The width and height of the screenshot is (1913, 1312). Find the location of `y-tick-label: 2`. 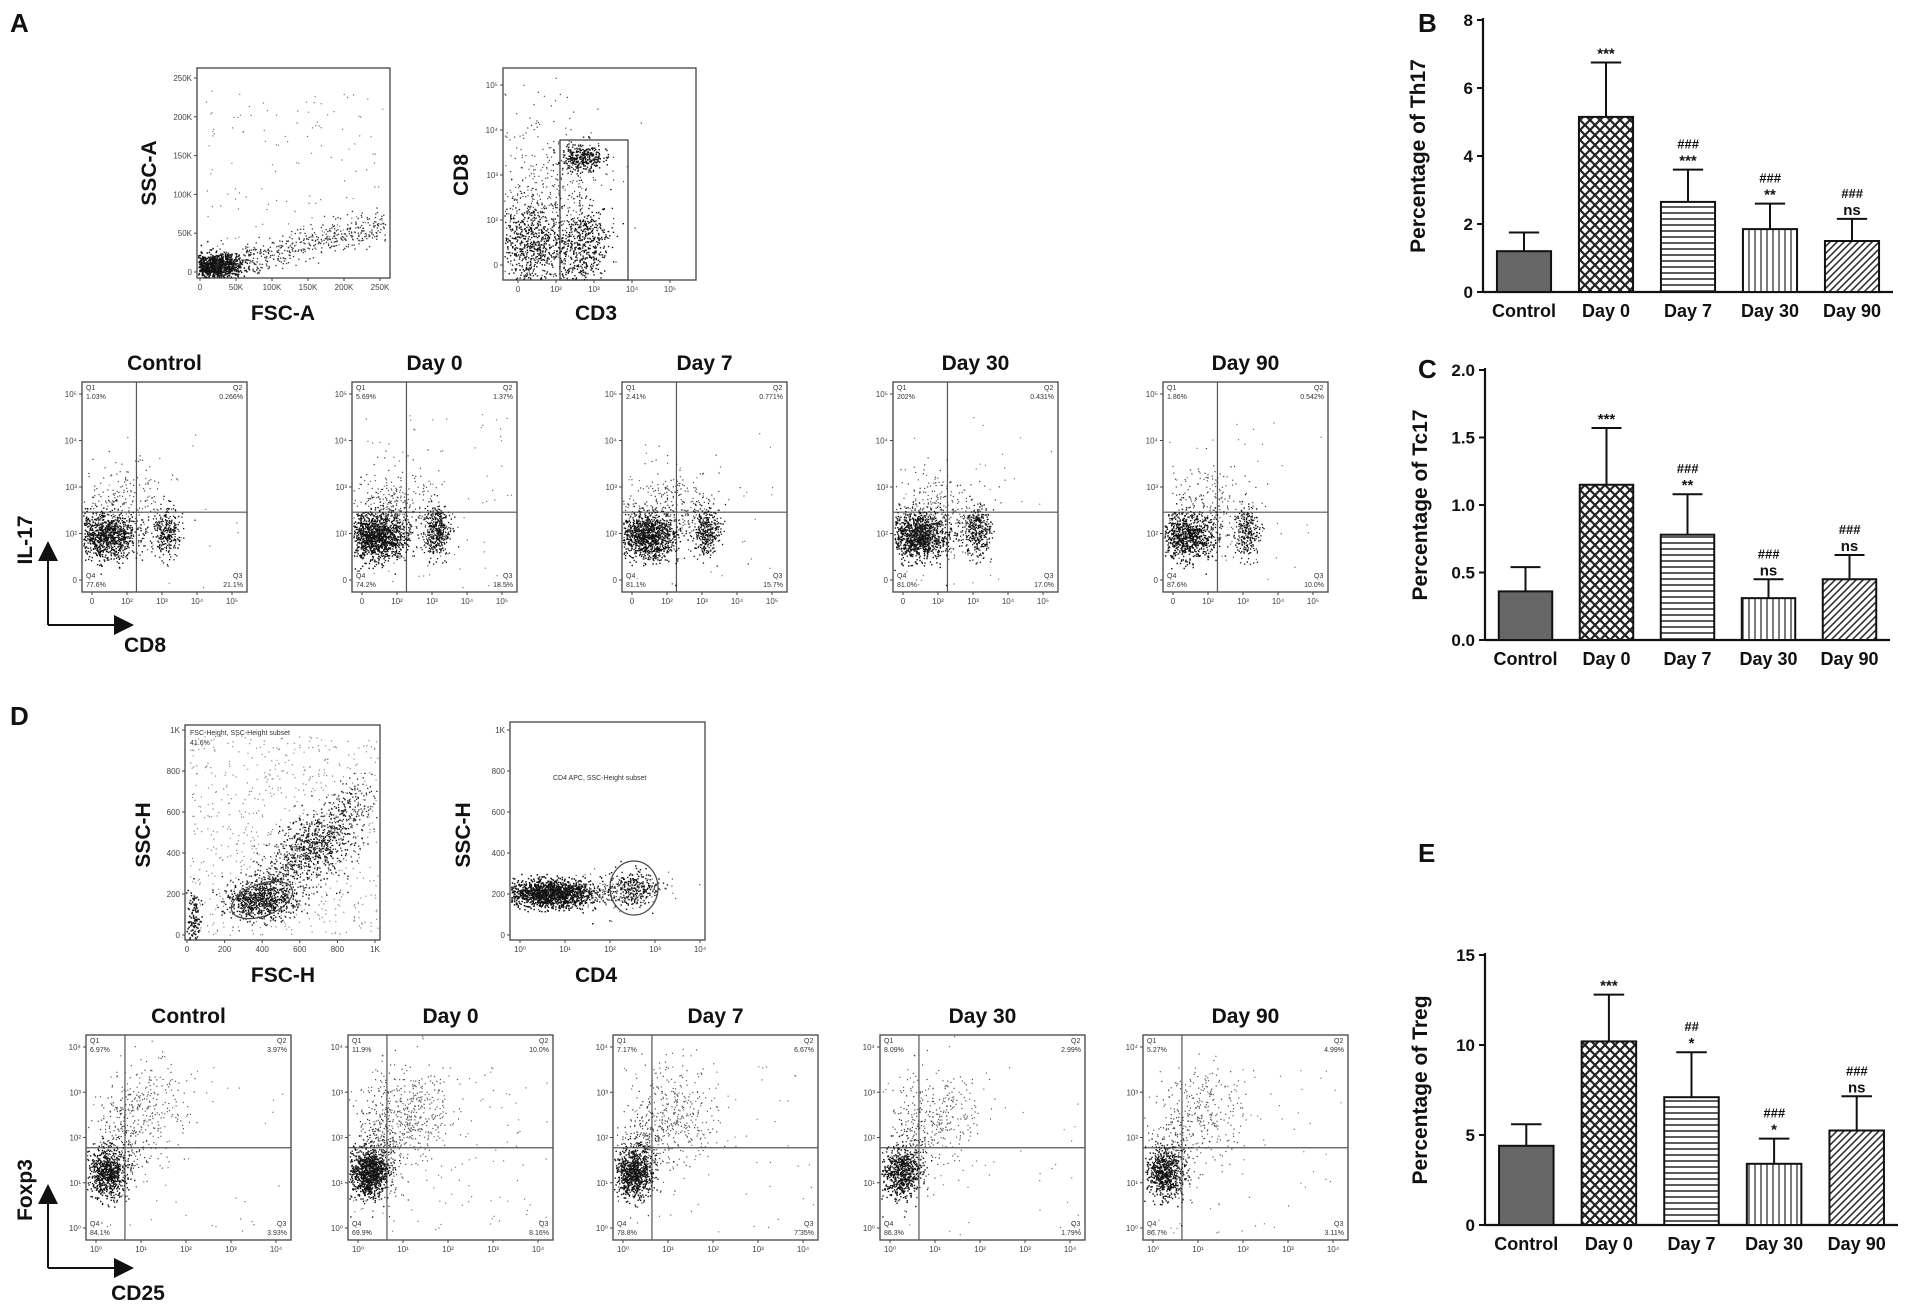

y-tick-label: 2 is located at coordinates (1468, 224).